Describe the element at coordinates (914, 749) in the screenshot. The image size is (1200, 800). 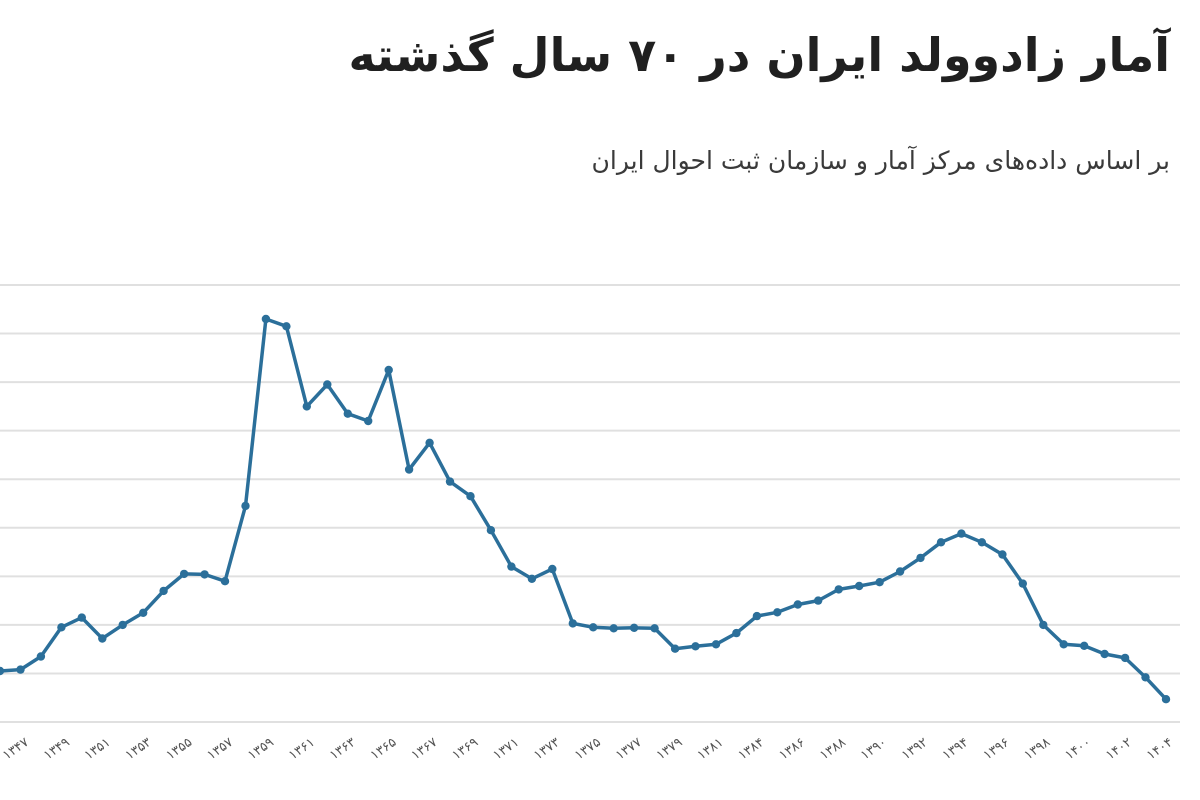
I see `x-tick-label: ۱۳۹۲` at that location.